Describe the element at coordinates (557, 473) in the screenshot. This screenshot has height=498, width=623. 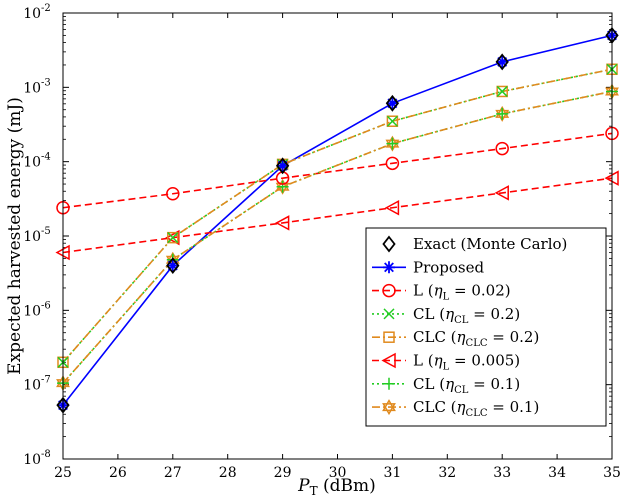
I see `x-tick-label: 34` at that location.